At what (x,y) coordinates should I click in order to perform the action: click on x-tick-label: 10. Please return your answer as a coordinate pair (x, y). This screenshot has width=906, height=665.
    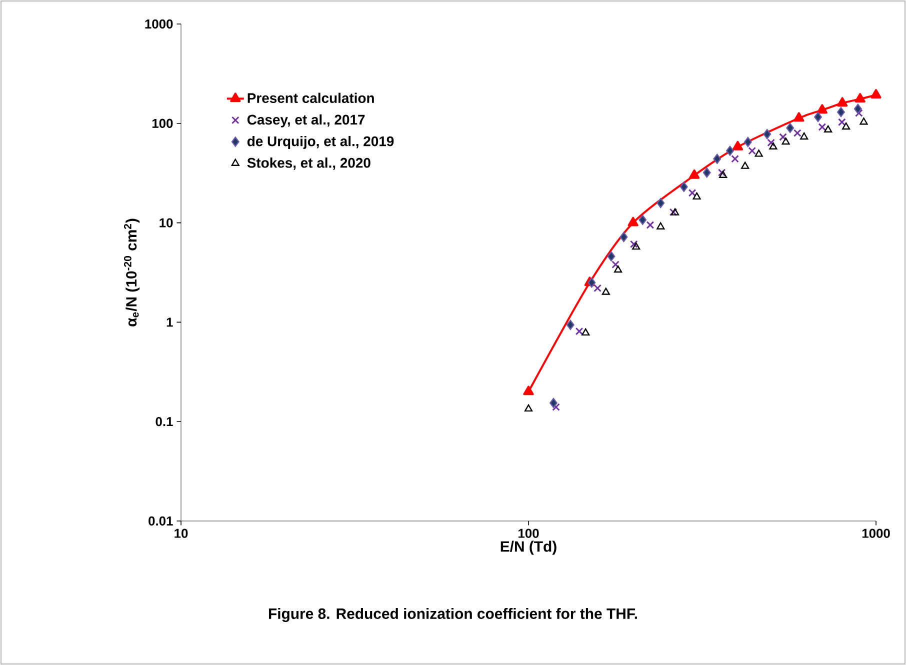
    Looking at the image, I should click on (181, 533).